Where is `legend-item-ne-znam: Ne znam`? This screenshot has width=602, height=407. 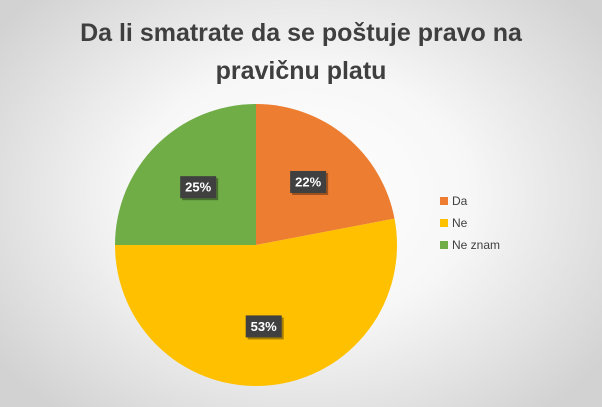
legend-item-ne-znam: Ne znam is located at coordinates (470, 245).